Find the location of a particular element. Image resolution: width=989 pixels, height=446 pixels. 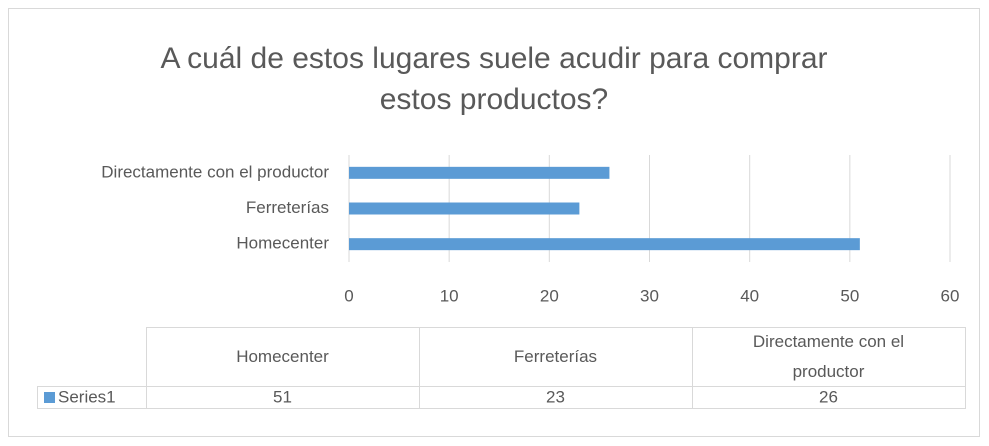

table-header-cell: Ferreterías is located at coordinates (555, 356).